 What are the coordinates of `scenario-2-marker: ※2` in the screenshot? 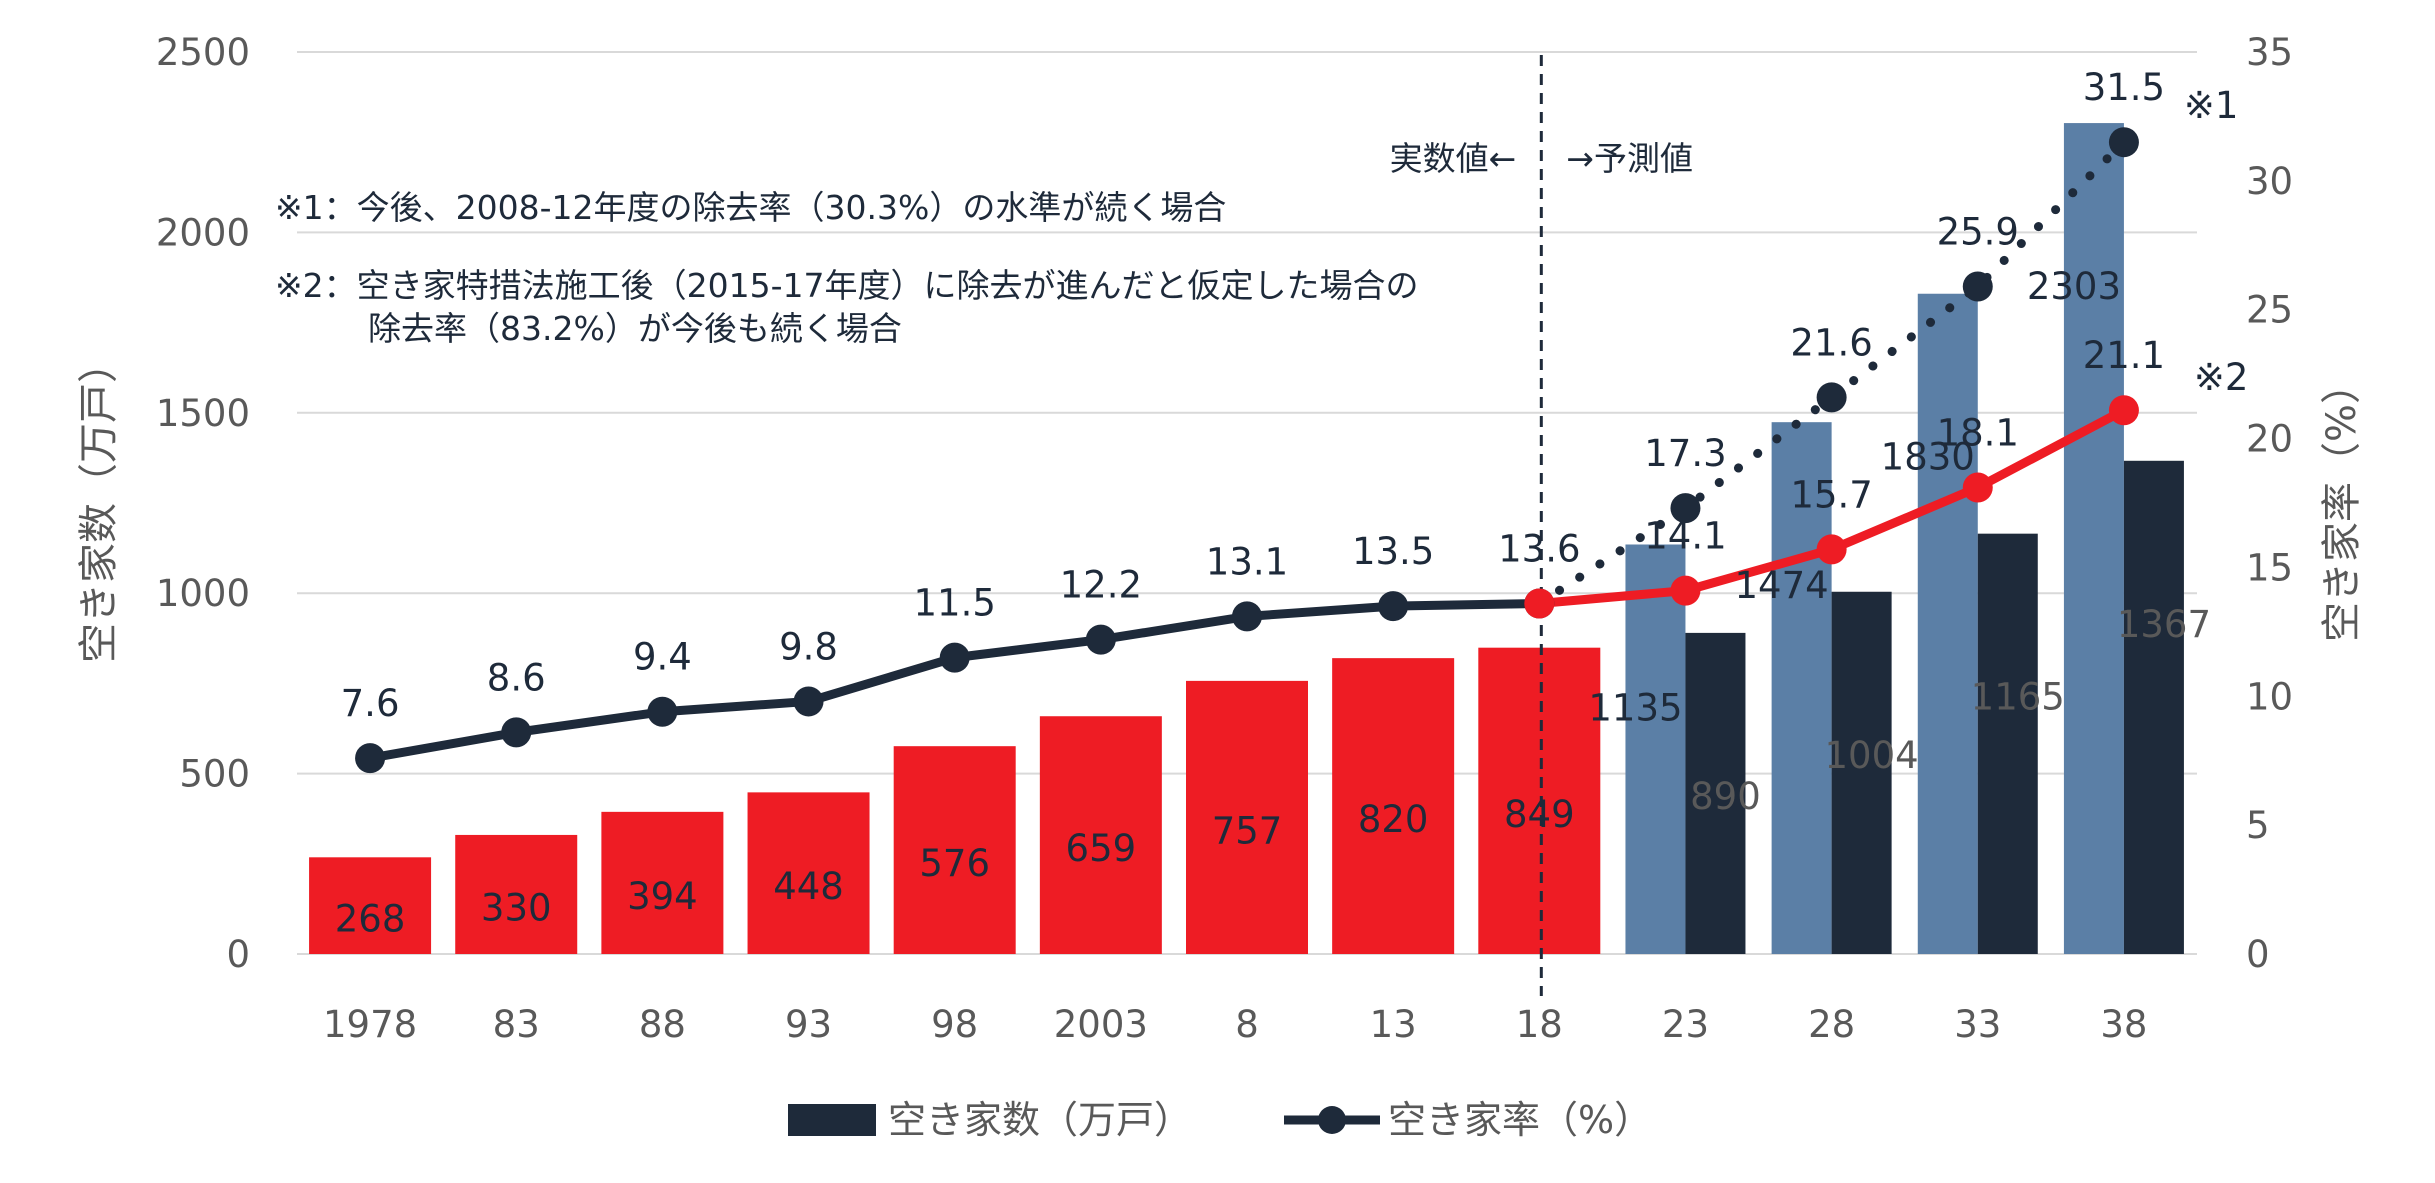 It's located at (2221, 377).